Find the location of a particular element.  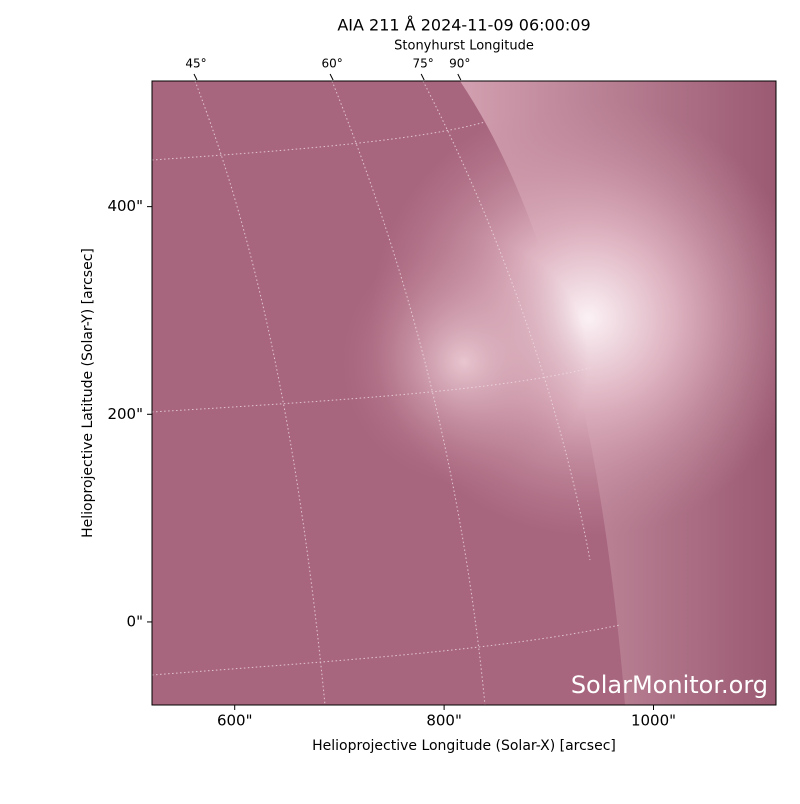

x-tick-label: 800" is located at coordinates (444, 721).